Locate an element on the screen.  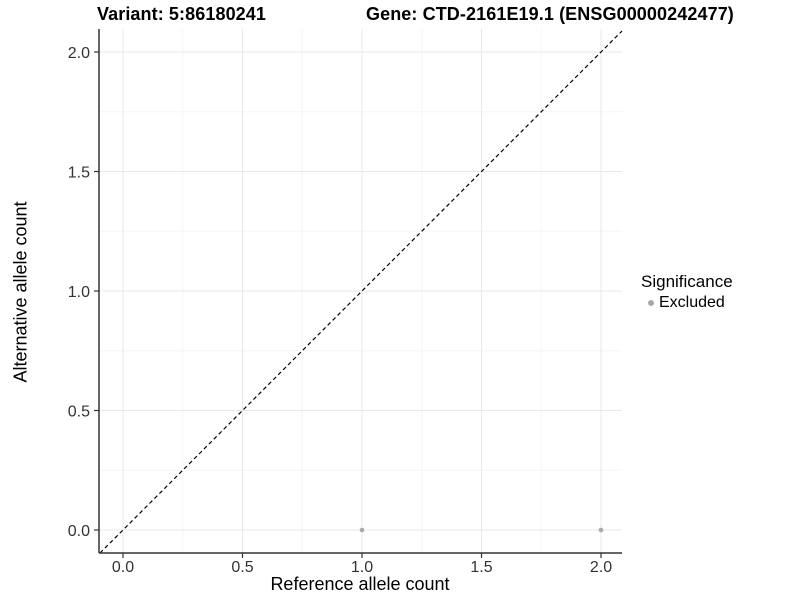
y-tick-label: 0.0 is located at coordinates (79, 531).